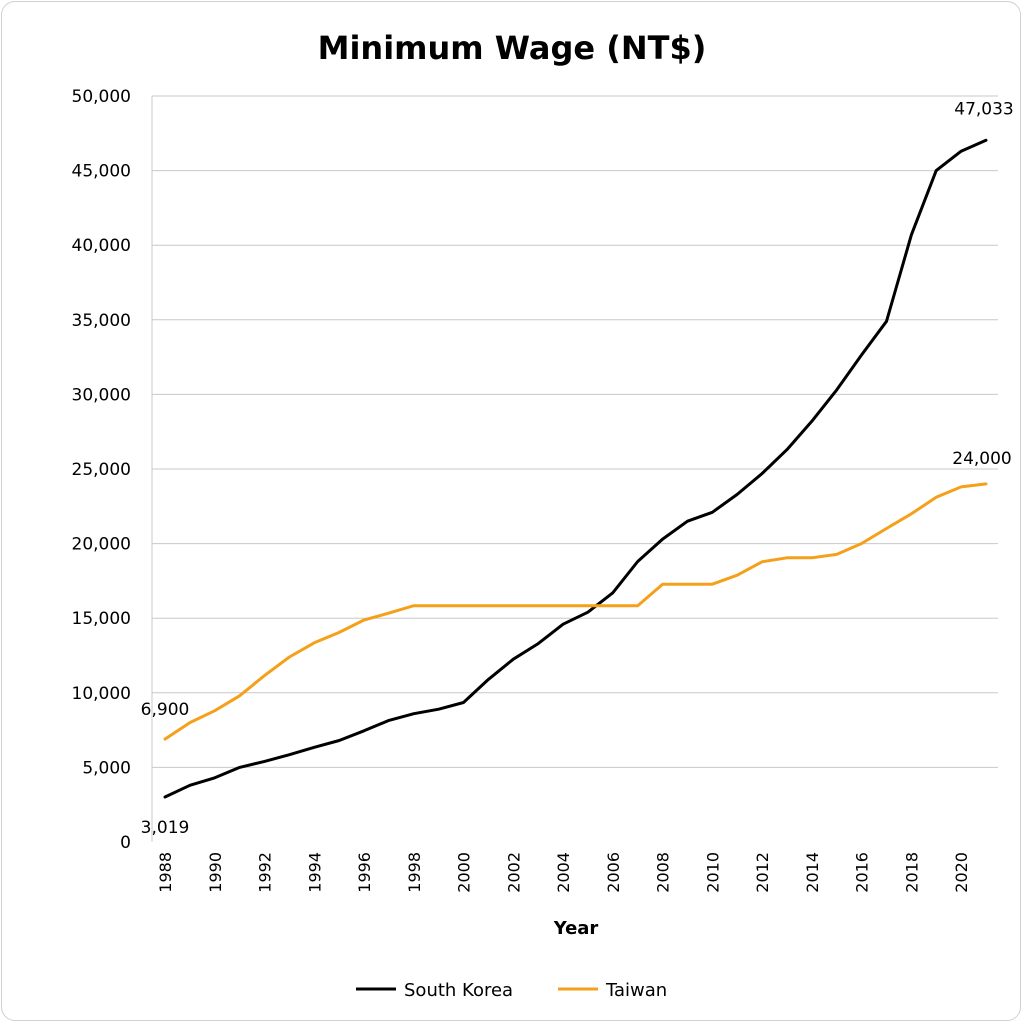 The width and height of the screenshot is (1024, 1024). Describe the element at coordinates (314, 872) in the screenshot. I see `x-tick-label: 1994` at that location.